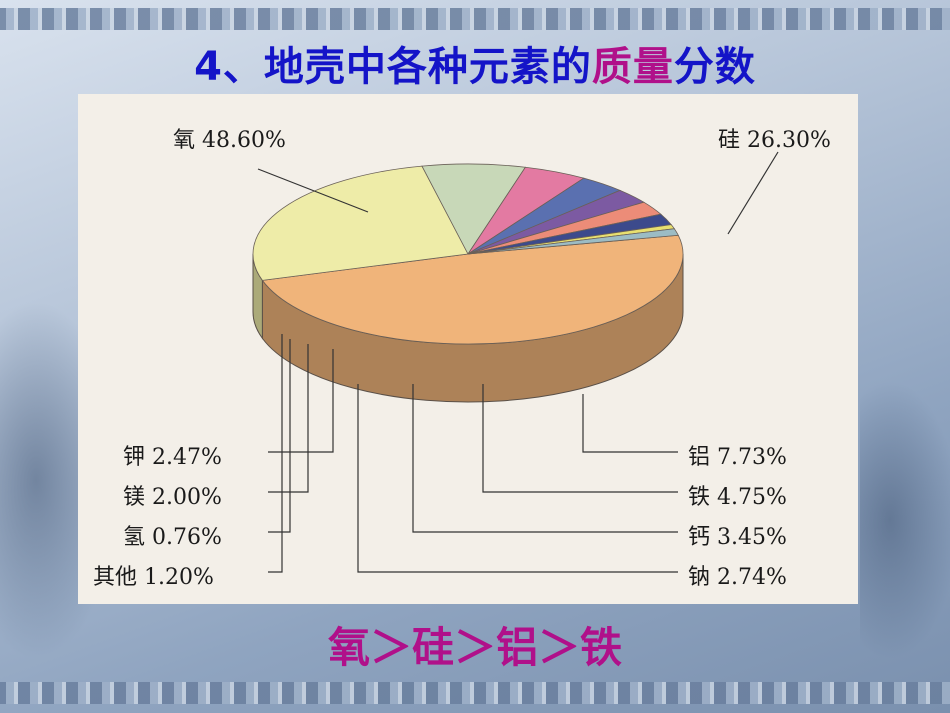 This screenshot has width=950, height=713. I want to click on slice-label-4: 钙 3.45%, so click(737, 537).